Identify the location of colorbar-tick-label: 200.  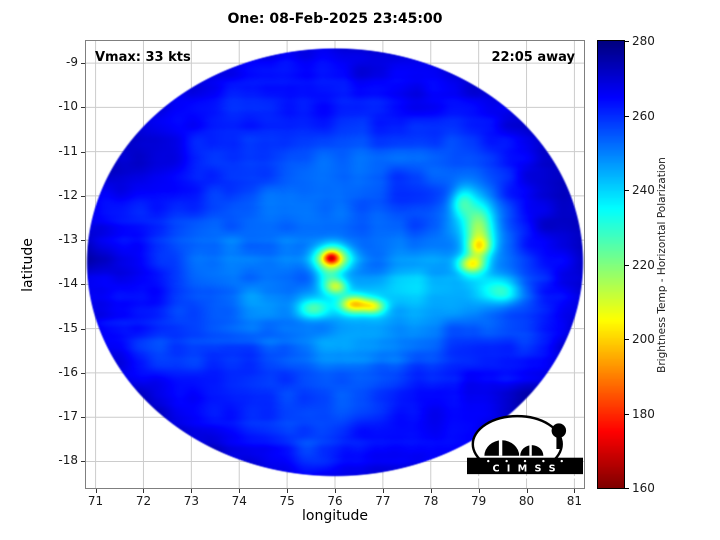
(643, 339).